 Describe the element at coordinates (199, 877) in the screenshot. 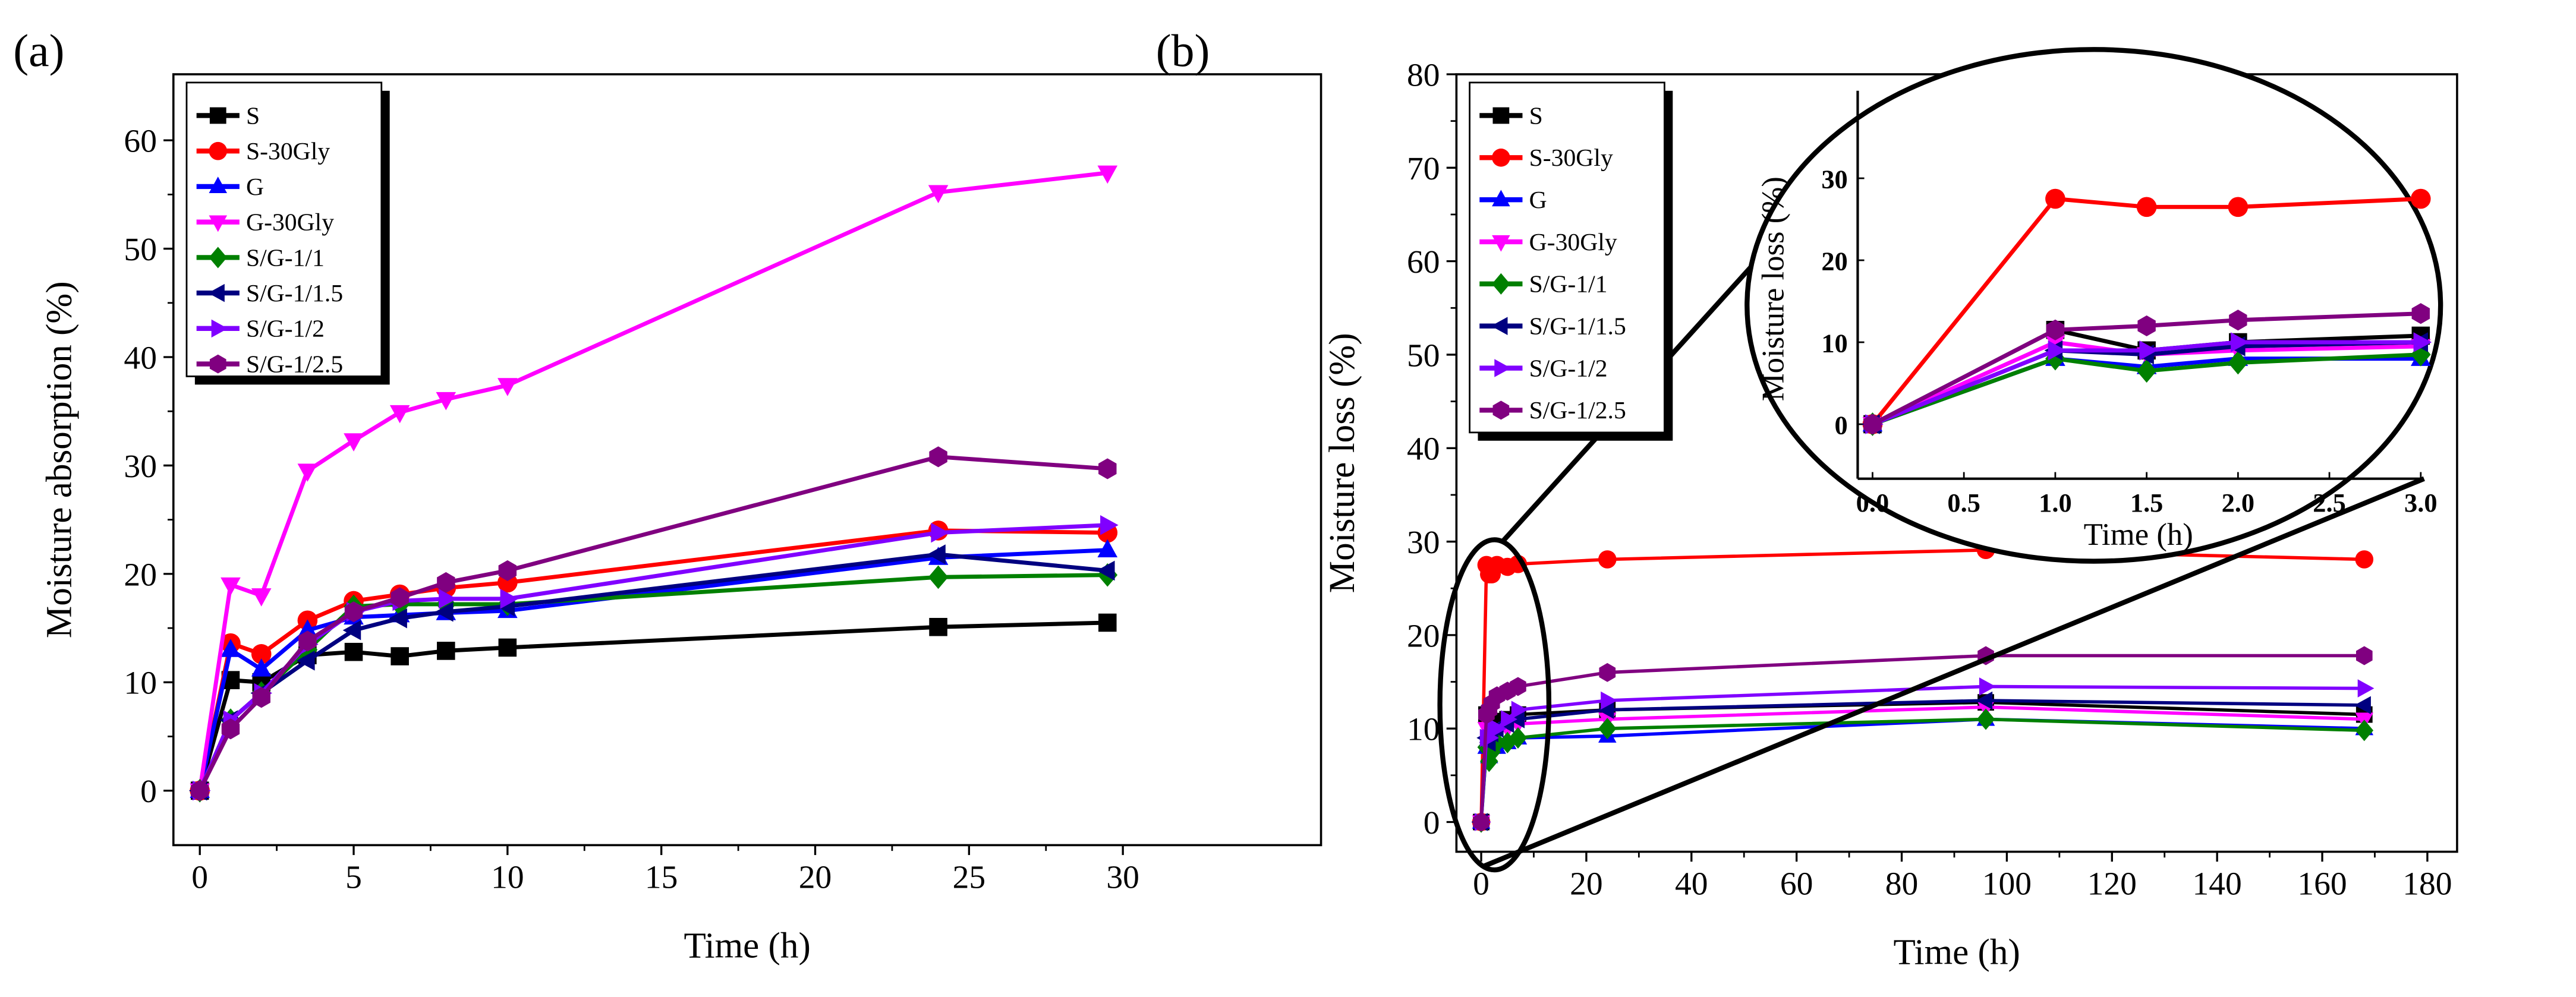

I see `x-tick-label: 0` at that location.